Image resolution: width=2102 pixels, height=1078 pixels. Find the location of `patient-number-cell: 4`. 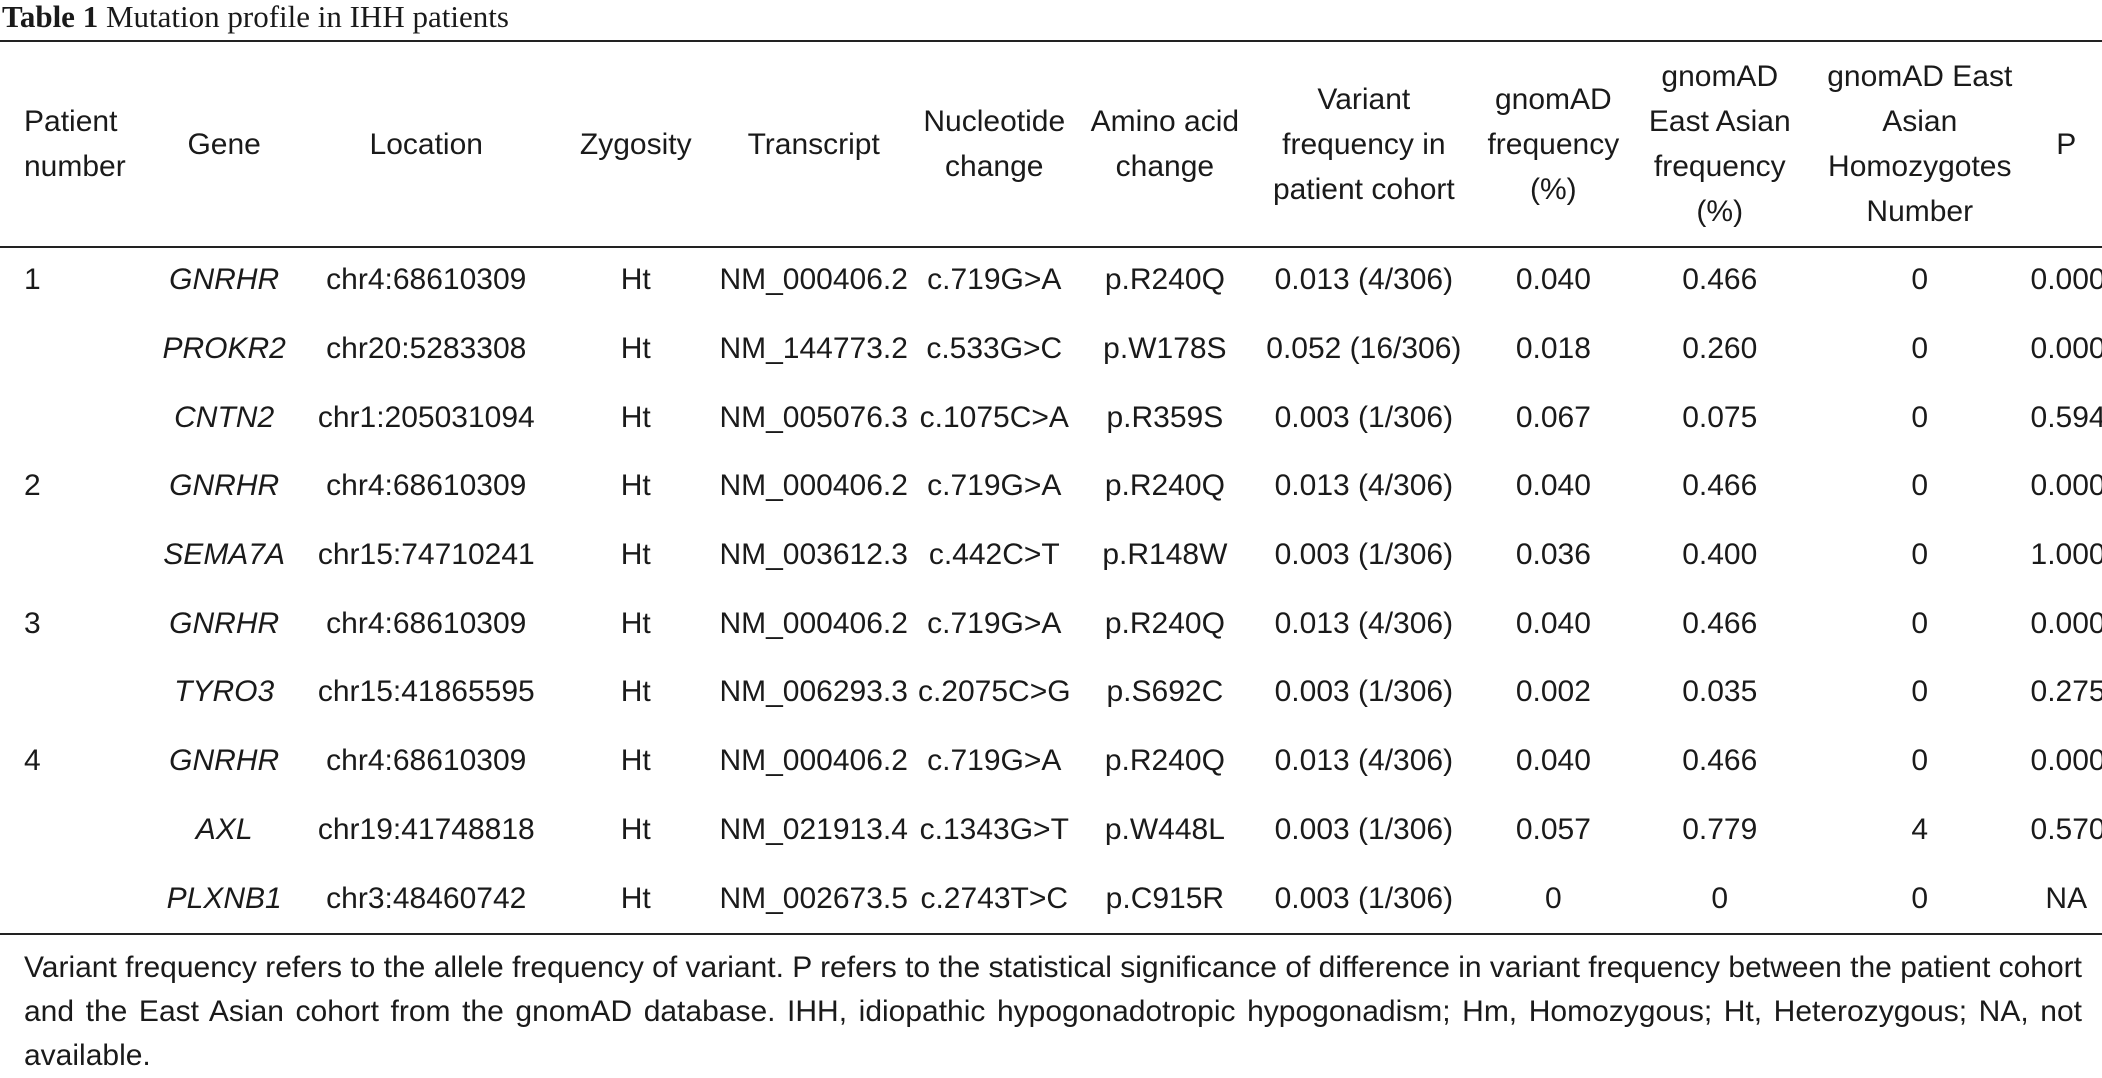

patient-number-cell: 4 is located at coordinates (32, 761).